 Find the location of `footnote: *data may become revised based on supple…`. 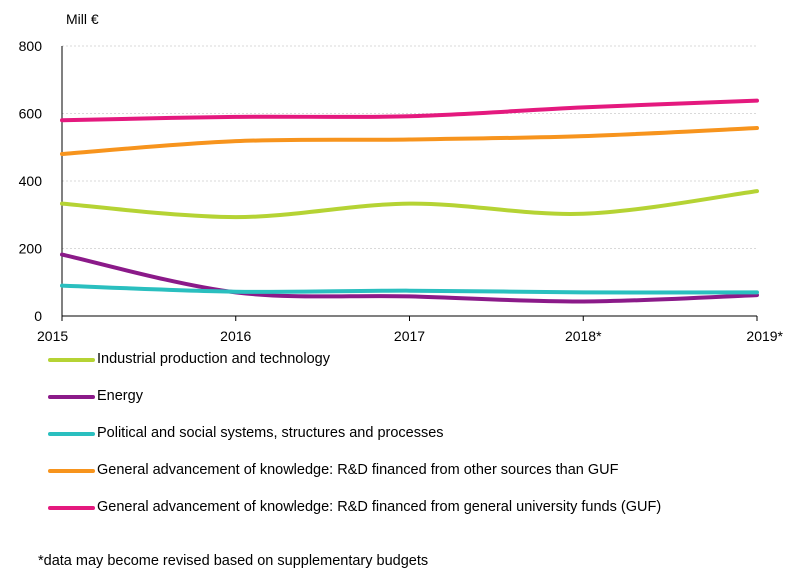

footnote: *data may become revised based on supple… is located at coordinates (233, 561).